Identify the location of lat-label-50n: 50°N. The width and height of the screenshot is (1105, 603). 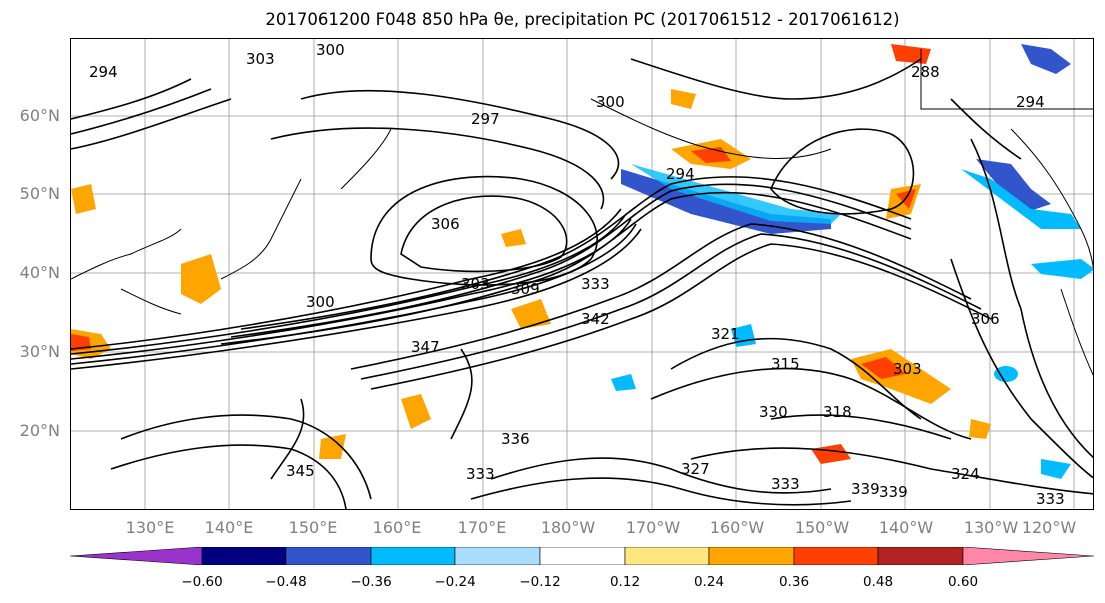
(39, 193).